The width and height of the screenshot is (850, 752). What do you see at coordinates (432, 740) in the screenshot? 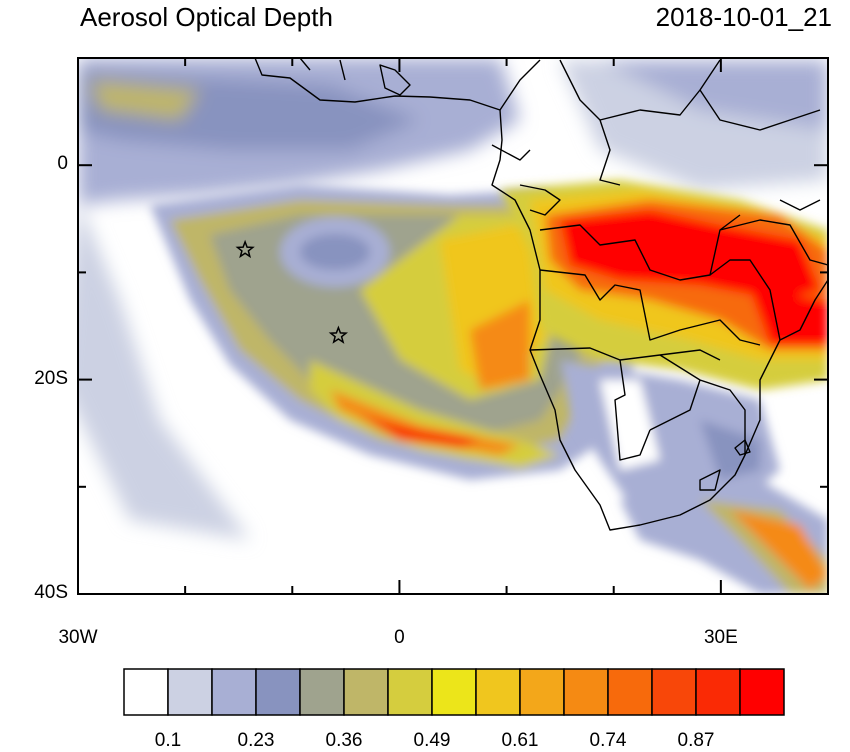
I see `colorbar-label: 0.49` at bounding box center [432, 740].